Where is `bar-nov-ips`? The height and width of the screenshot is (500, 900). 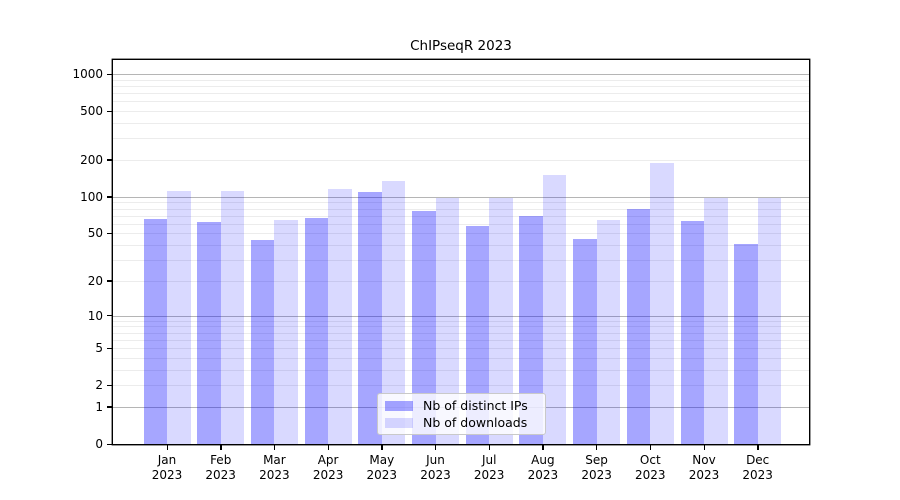 bar-nov-ips is located at coordinates (692, 332).